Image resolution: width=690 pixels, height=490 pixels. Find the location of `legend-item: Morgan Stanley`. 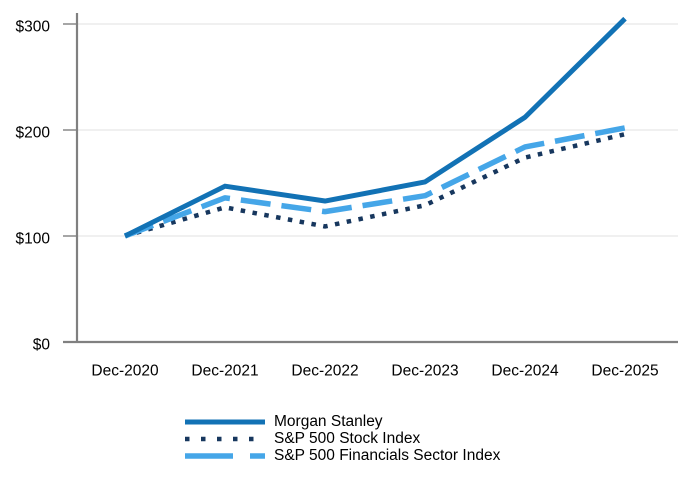

legend-item: Morgan Stanley is located at coordinates (342, 421).